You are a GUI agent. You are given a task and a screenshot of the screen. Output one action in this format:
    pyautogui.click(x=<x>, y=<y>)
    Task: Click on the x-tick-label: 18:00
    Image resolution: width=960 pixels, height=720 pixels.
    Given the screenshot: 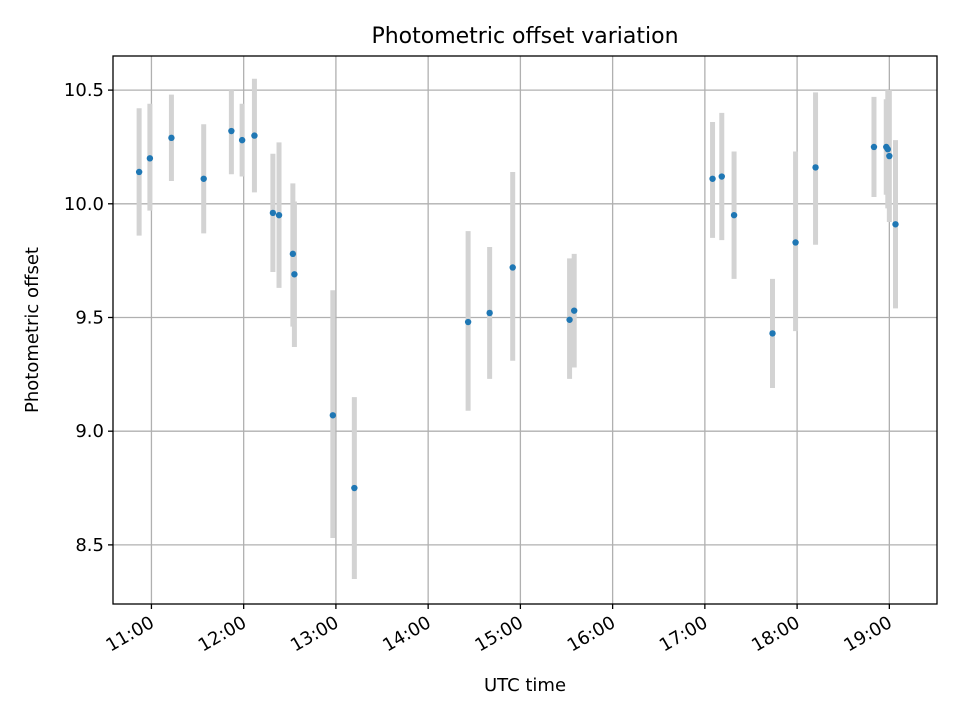 What is the action you would take?
    pyautogui.click(x=775, y=634)
    